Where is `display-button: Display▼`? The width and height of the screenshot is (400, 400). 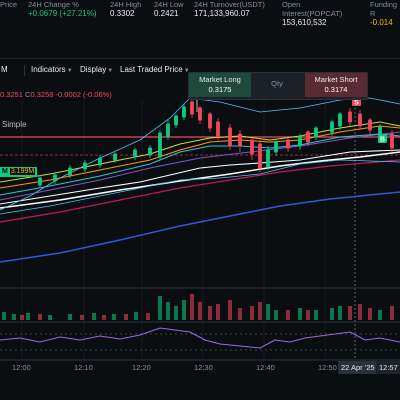
display-button: Display▼ is located at coordinates (96, 69).